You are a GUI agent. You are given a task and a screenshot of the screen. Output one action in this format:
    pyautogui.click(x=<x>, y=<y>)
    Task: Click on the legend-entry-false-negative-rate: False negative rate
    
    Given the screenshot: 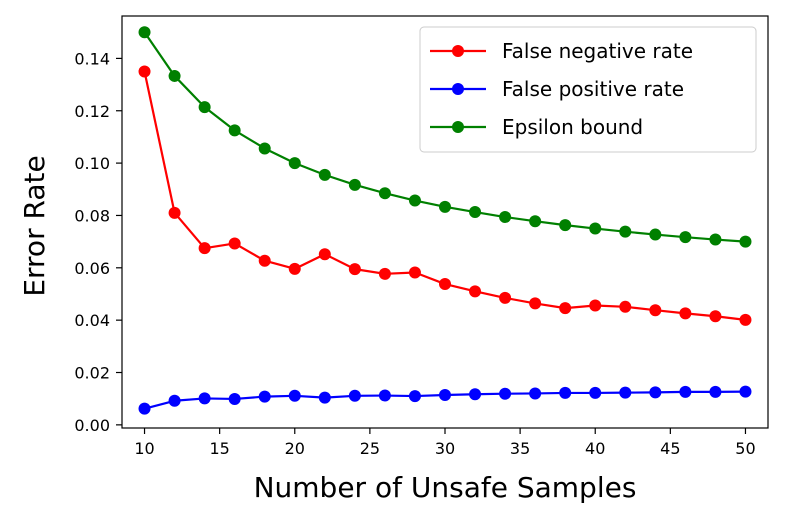 What is the action you would take?
    pyautogui.click(x=561, y=51)
    